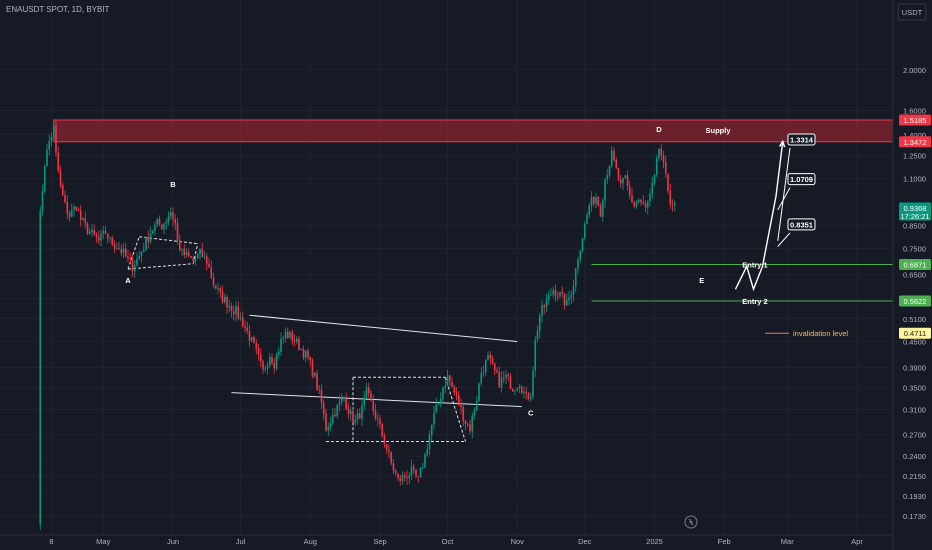 Image resolution: width=932 pixels, height=550 pixels. I want to click on bolt-icon, so click(691, 522).